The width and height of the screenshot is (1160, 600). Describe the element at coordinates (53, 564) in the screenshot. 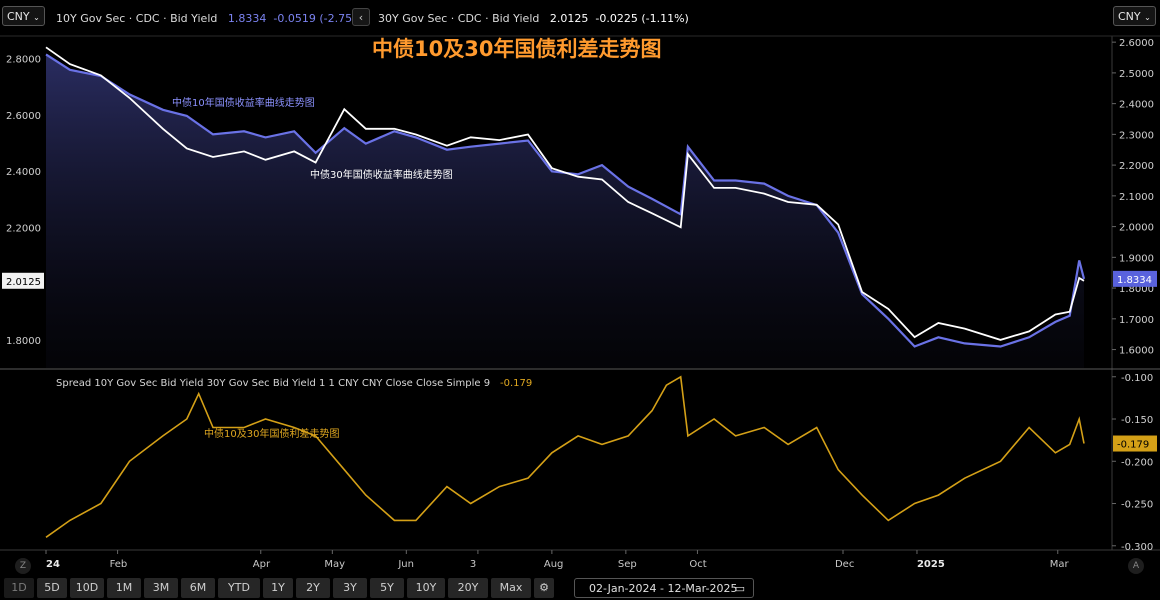

I see `x-tick-label: 24` at that location.